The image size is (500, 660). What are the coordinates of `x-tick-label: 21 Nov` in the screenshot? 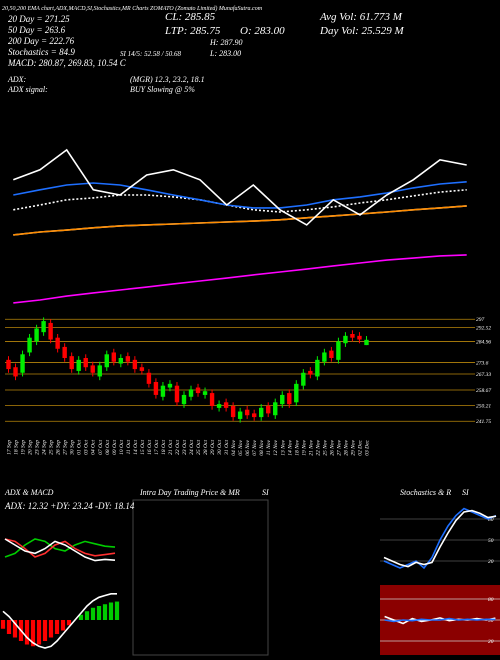 It's located at (311, 447).